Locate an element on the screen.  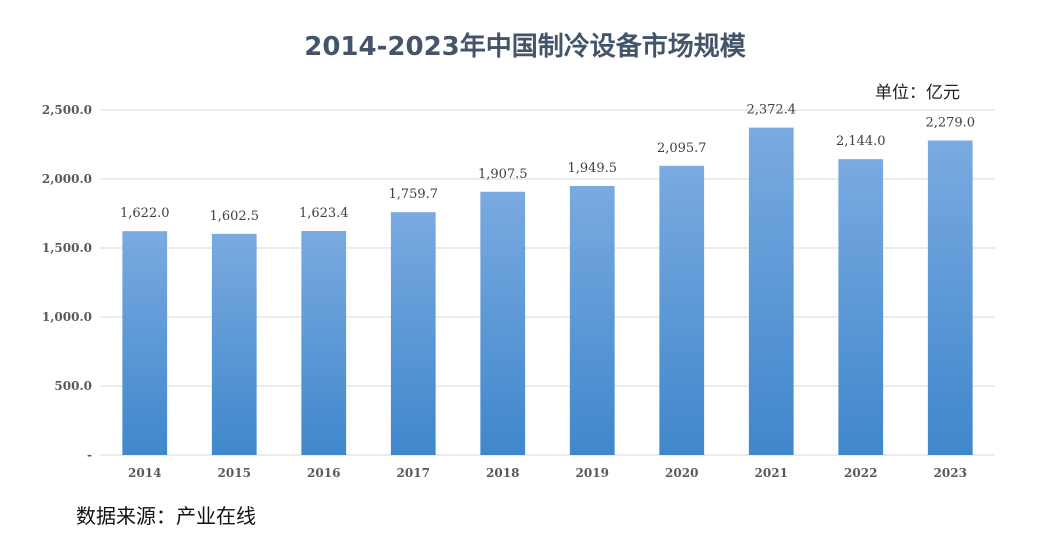
x-axis-ticks: 2014 2015 2016 2017 2018 2019 2020 2021 2022 2023 is located at coordinates (547, 473).